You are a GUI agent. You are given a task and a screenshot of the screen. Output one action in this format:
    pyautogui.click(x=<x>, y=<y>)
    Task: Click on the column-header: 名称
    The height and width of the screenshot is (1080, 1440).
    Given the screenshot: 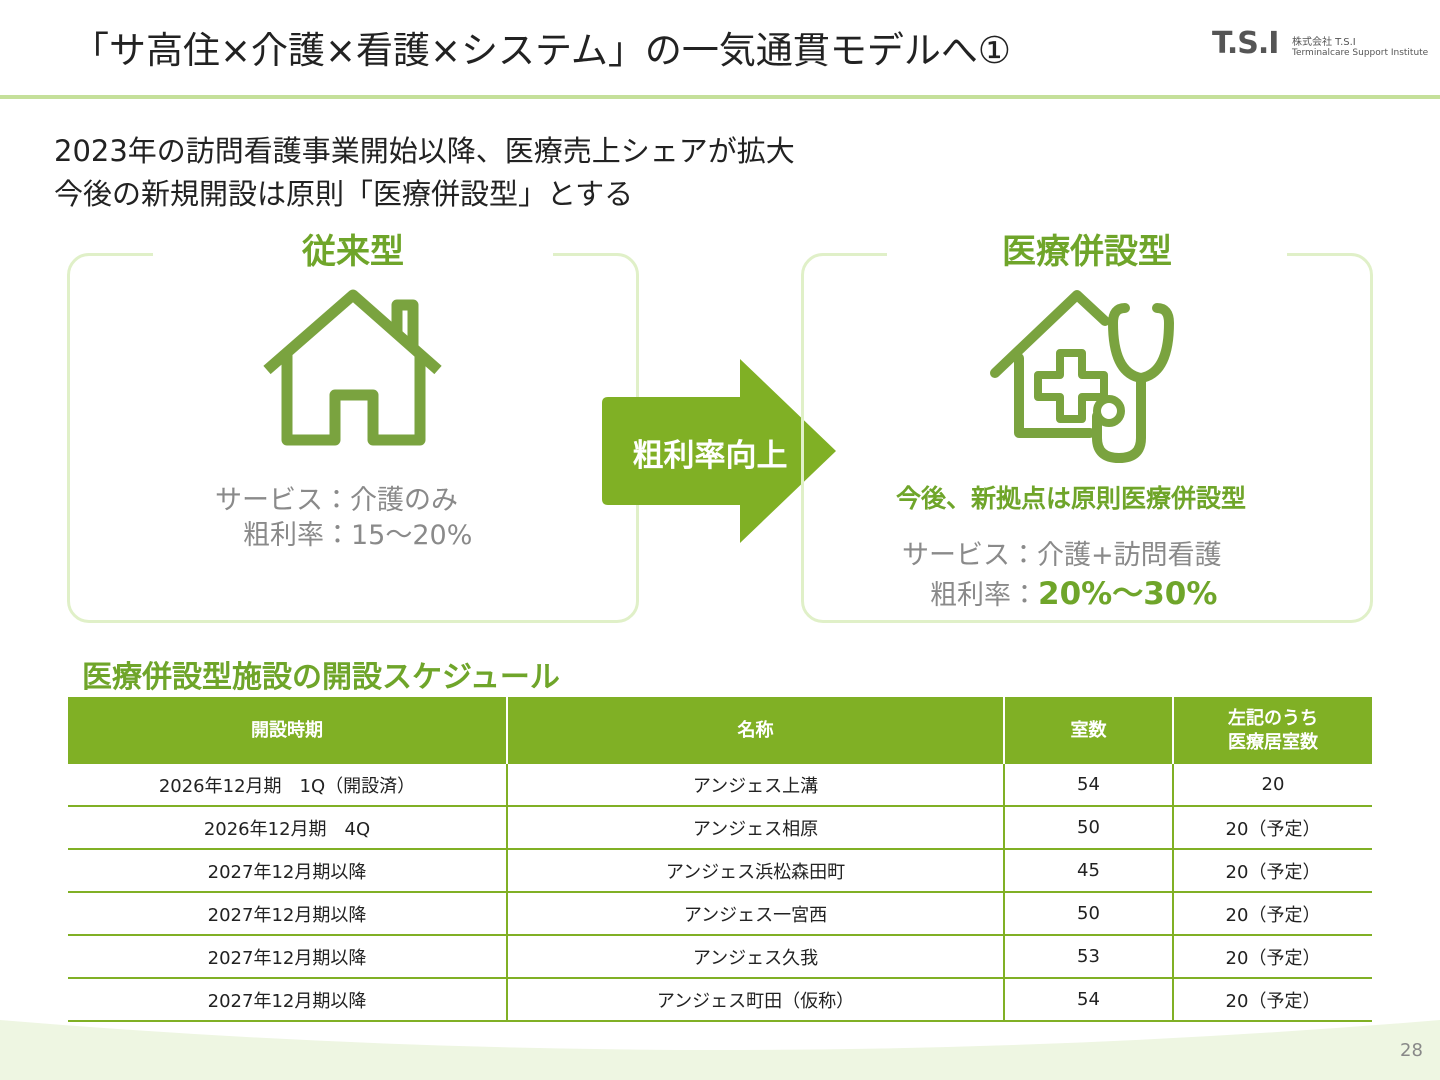 What is the action you would take?
    pyautogui.click(x=755, y=730)
    